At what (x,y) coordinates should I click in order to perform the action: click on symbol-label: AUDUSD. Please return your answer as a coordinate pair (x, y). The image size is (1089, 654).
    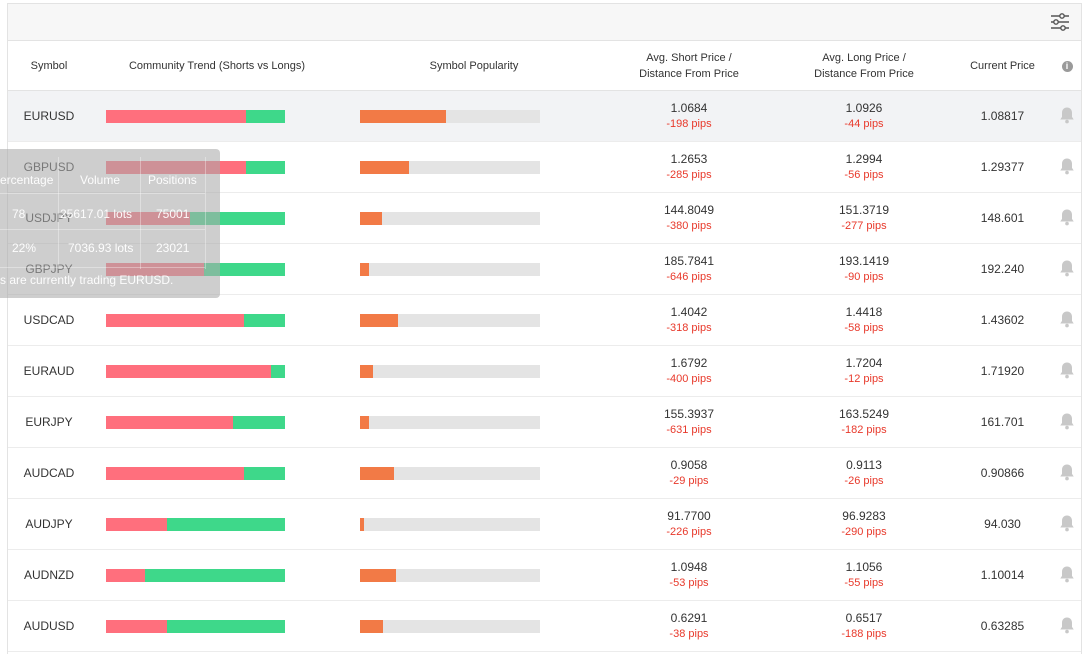
    Looking at the image, I should click on (49, 626).